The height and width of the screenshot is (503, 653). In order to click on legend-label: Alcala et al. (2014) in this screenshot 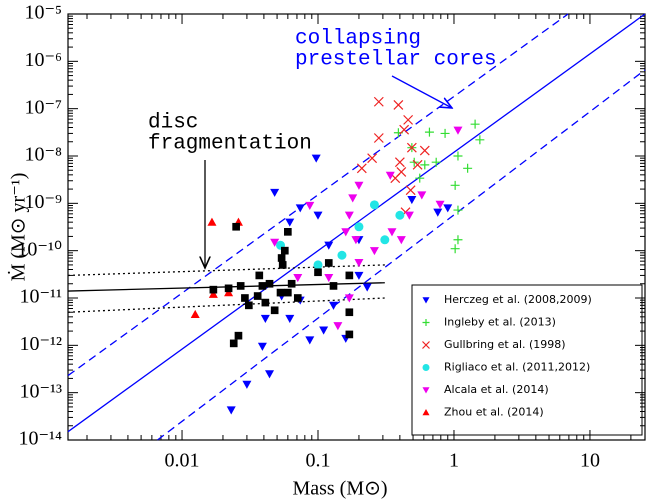, I will do `click(496, 389)`.